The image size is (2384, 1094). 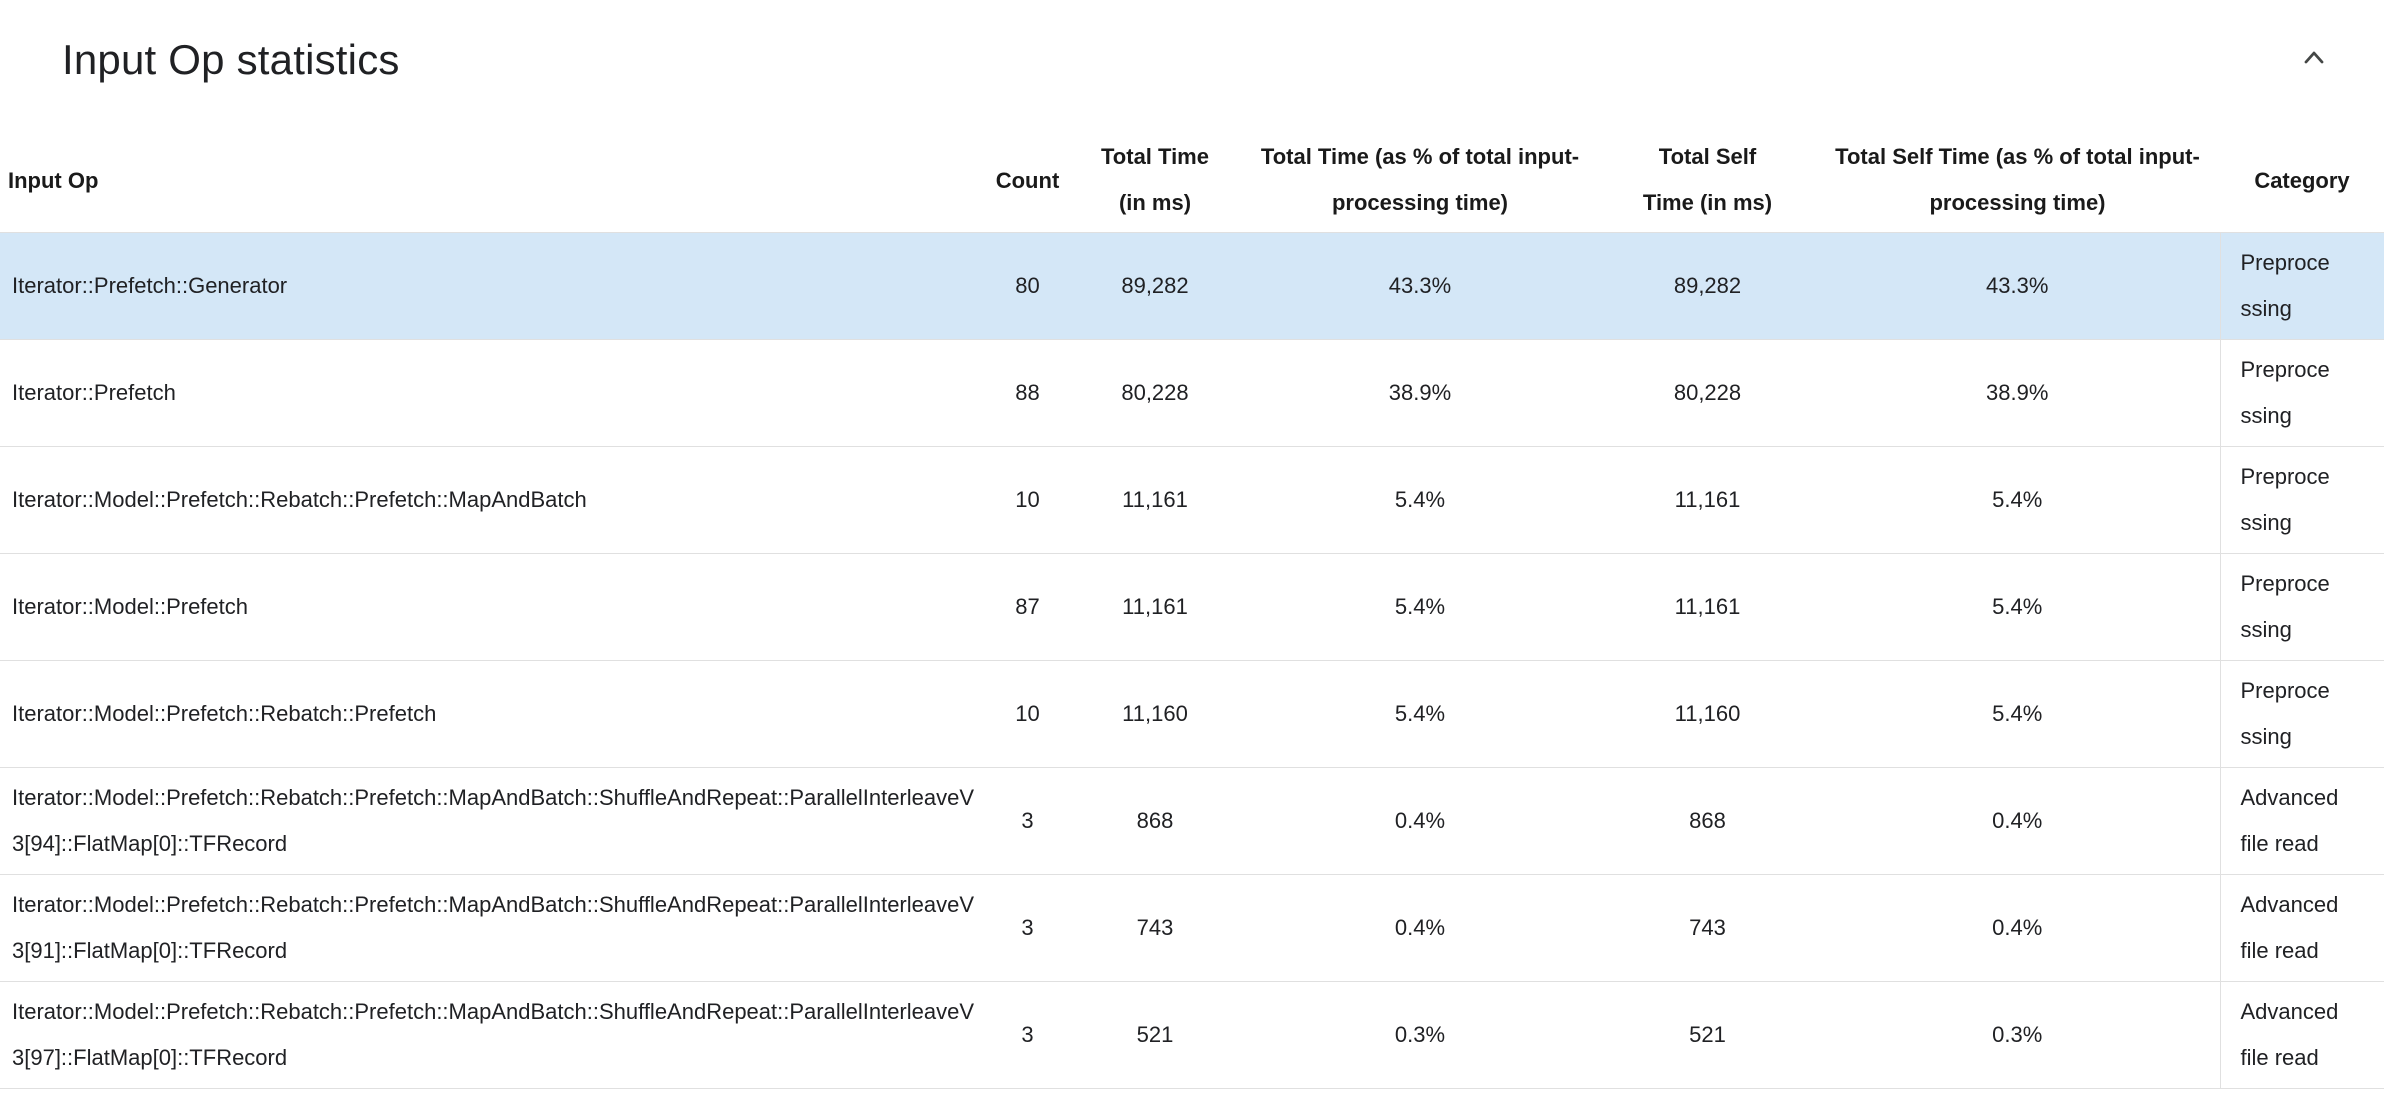 What do you see at coordinates (492, 393) in the screenshot?
I see `cell-input-op: Iterator::Prefetch` at bounding box center [492, 393].